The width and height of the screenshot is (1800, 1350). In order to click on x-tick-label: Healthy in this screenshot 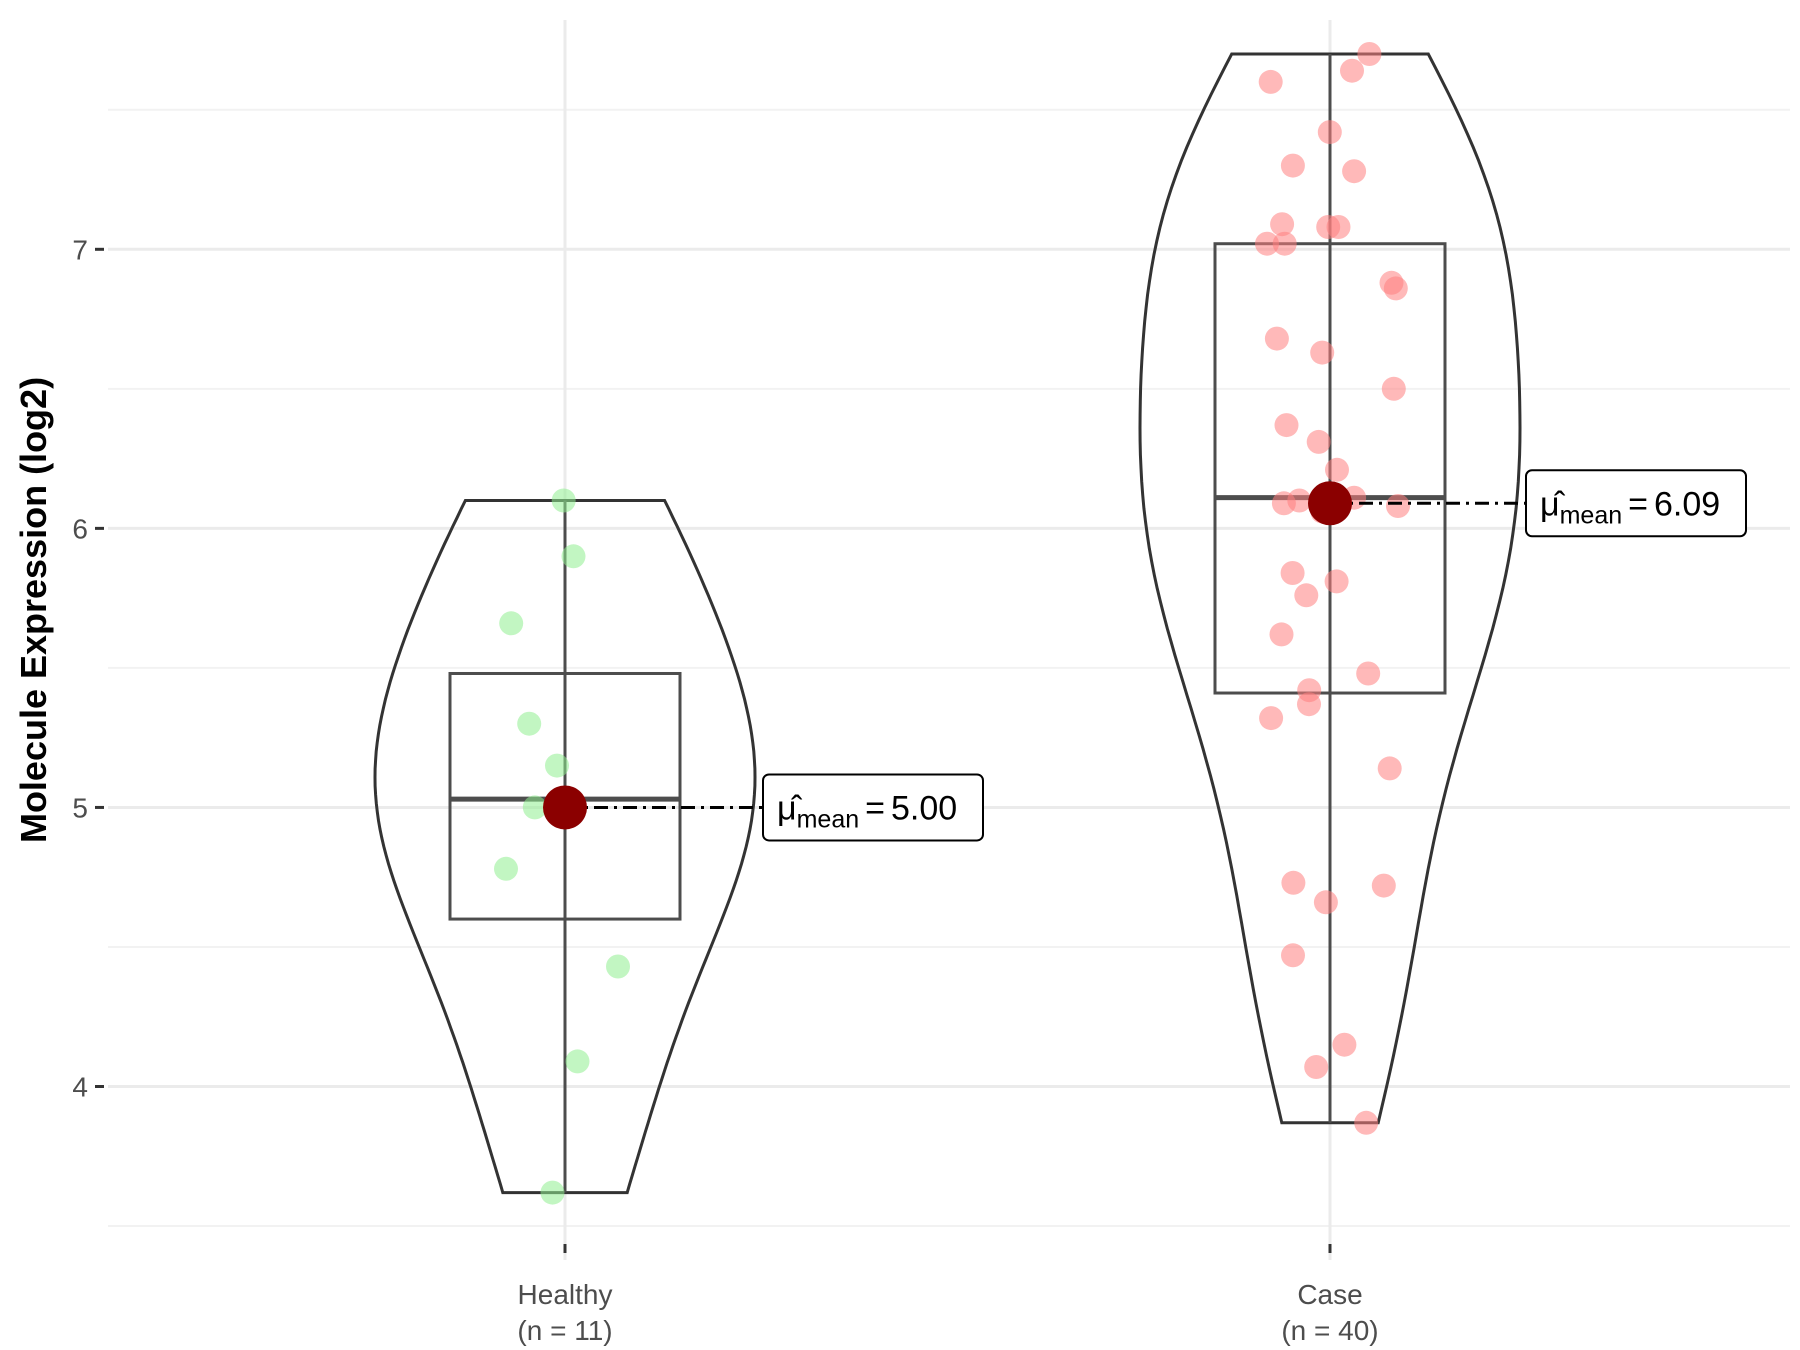, I will do `click(565, 1294)`.